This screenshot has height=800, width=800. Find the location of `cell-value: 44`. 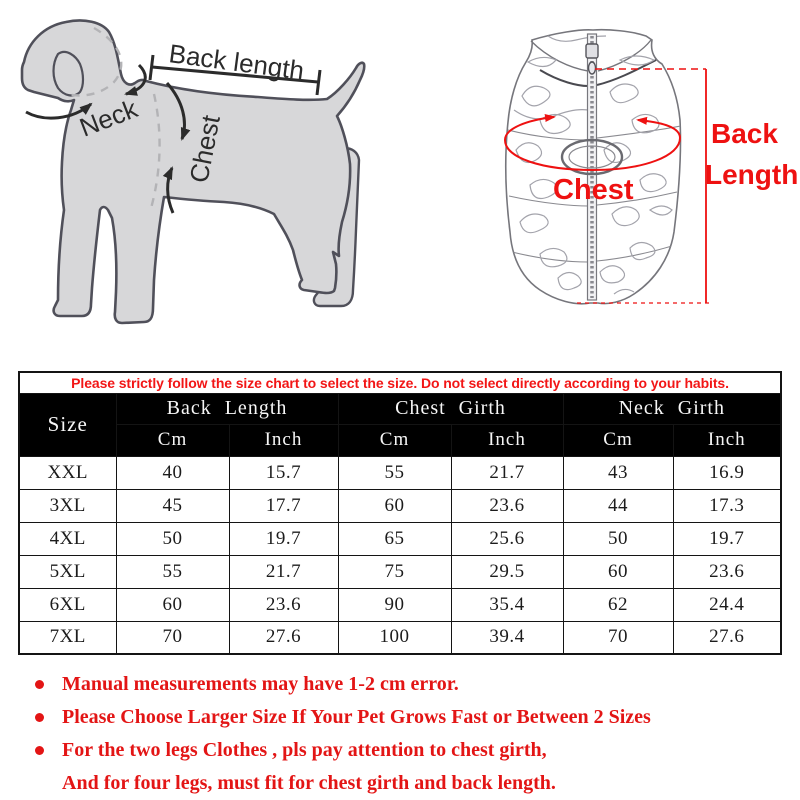

cell-value: 44 is located at coordinates (618, 505).